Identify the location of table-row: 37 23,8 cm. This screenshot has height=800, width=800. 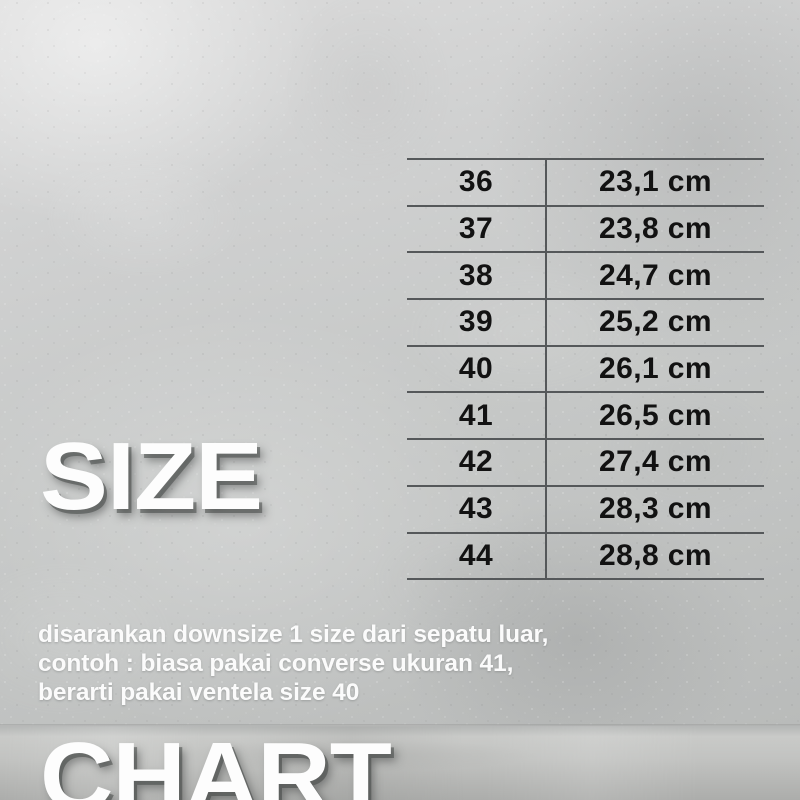
(585, 228).